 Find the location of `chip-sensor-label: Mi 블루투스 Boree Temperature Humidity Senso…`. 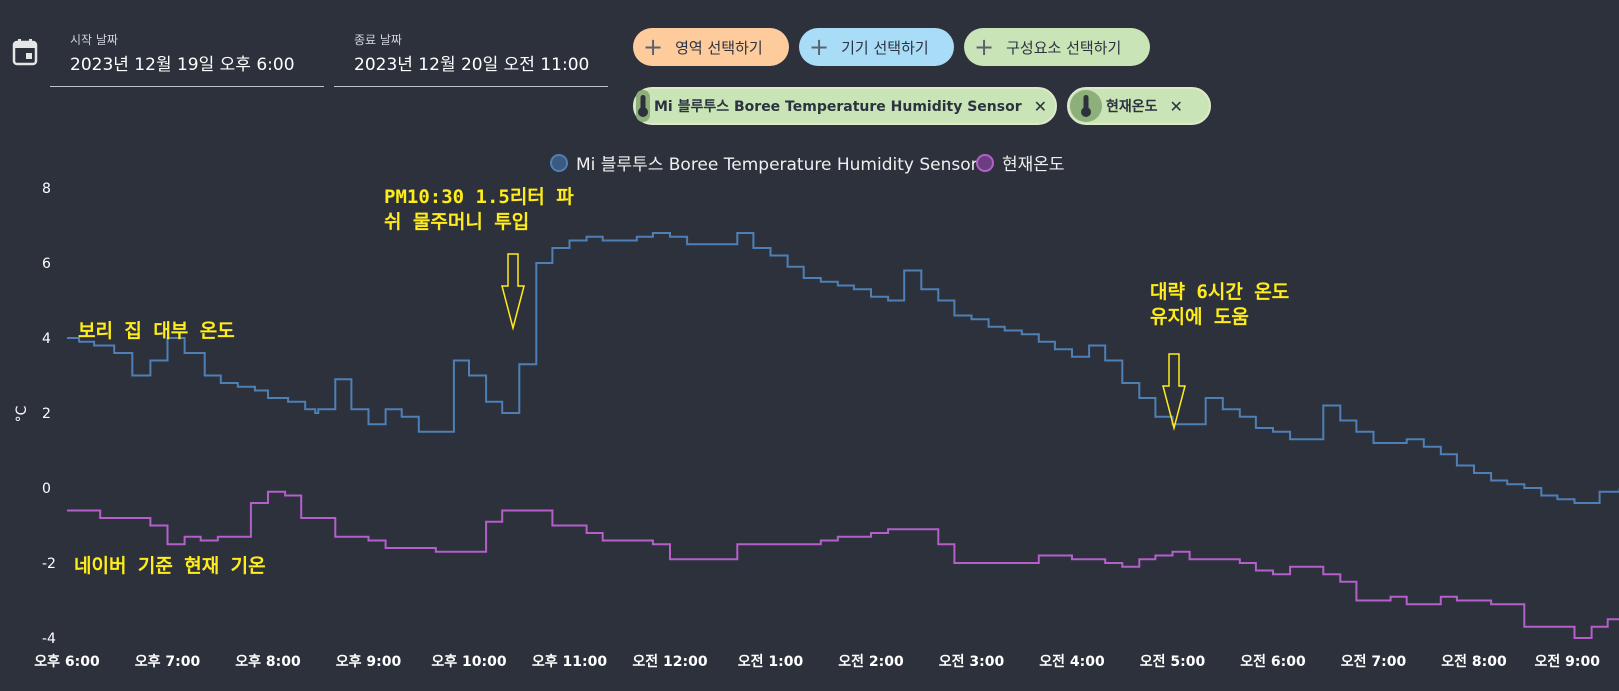

chip-sensor-label: Mi 블루투스 Boree Temperature Humidity Senso… is located at coordinates (838, 107).